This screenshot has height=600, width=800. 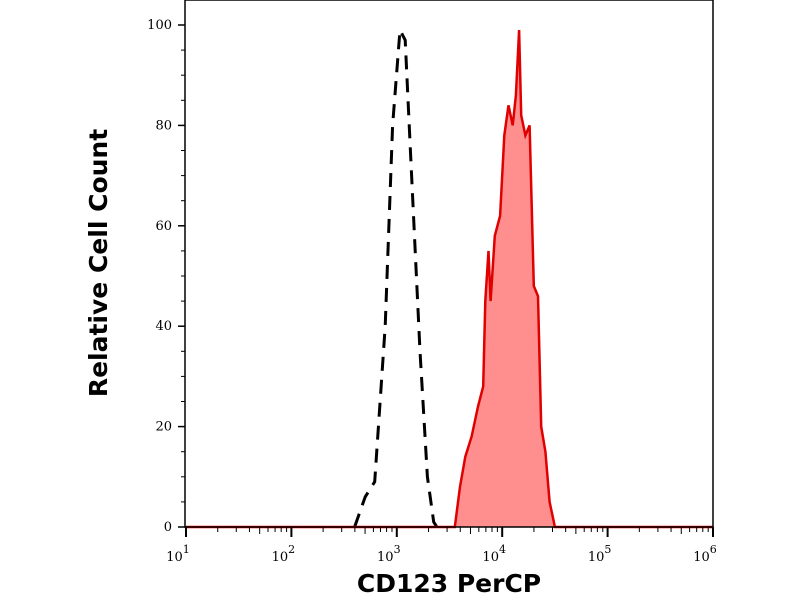 What do you see at coordinates (163, 125) in the screenshot?
I see `y-tick-label: 80` at bounding box center [163, 125].